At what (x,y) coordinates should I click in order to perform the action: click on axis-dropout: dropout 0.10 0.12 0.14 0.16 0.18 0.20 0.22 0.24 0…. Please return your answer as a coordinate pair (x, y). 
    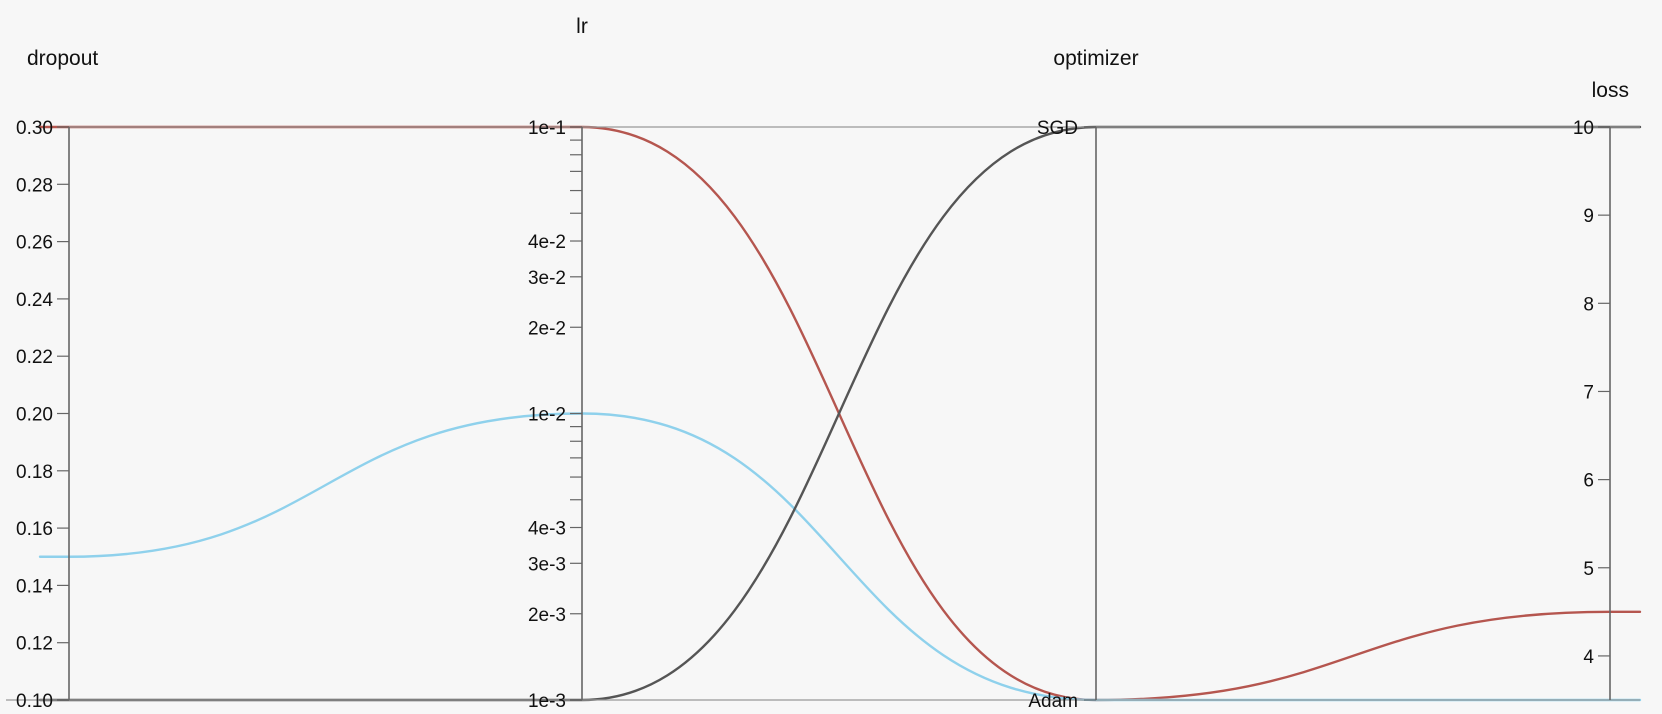
    Looking at the image, I should click on (57, 379).